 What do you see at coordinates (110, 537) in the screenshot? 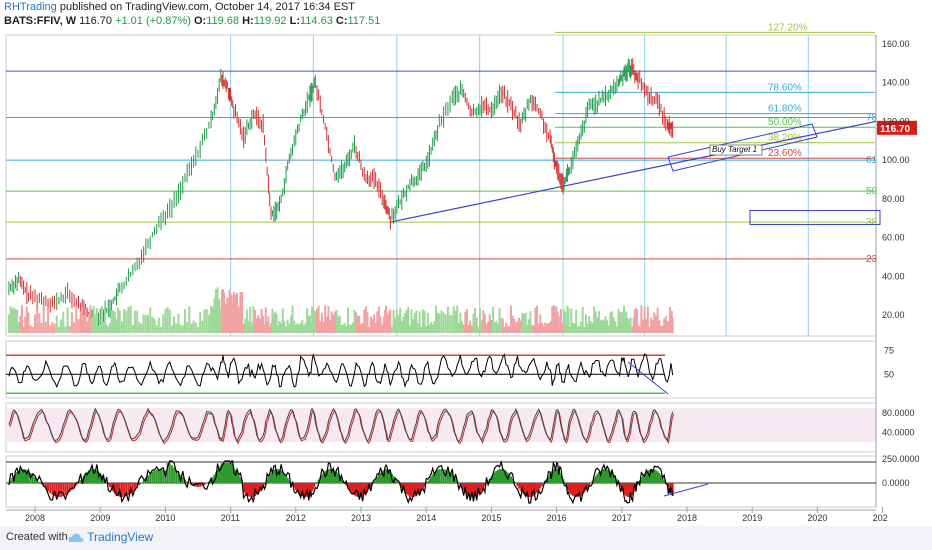
I see `tradingview-logo: TradingView` at bounding box center [110, 537].